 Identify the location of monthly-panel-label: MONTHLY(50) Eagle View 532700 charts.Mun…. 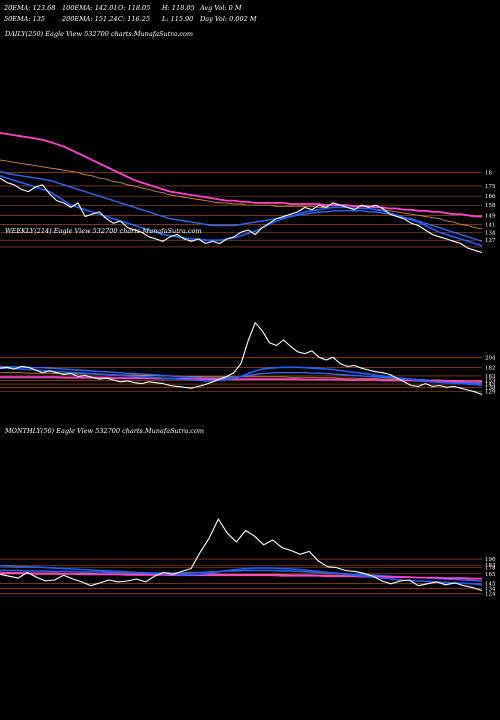
(105, 431).